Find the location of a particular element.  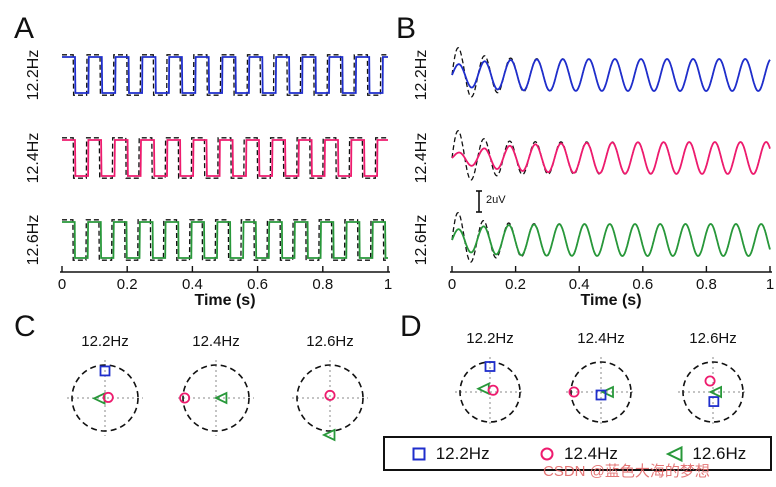

row-label-b-12-4hz: 12.4Hz is located at coordinates (421, 158).